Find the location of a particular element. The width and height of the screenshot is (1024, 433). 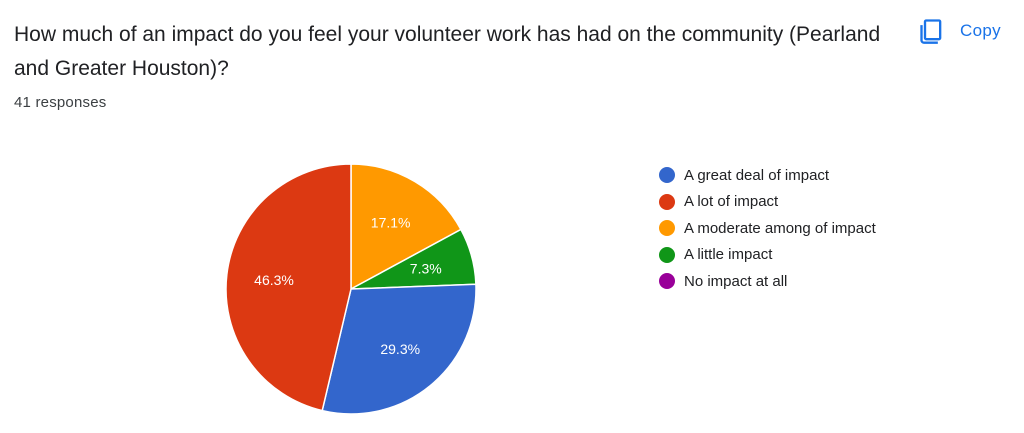

copy-button: Copy is located at coordinates (959, 31).